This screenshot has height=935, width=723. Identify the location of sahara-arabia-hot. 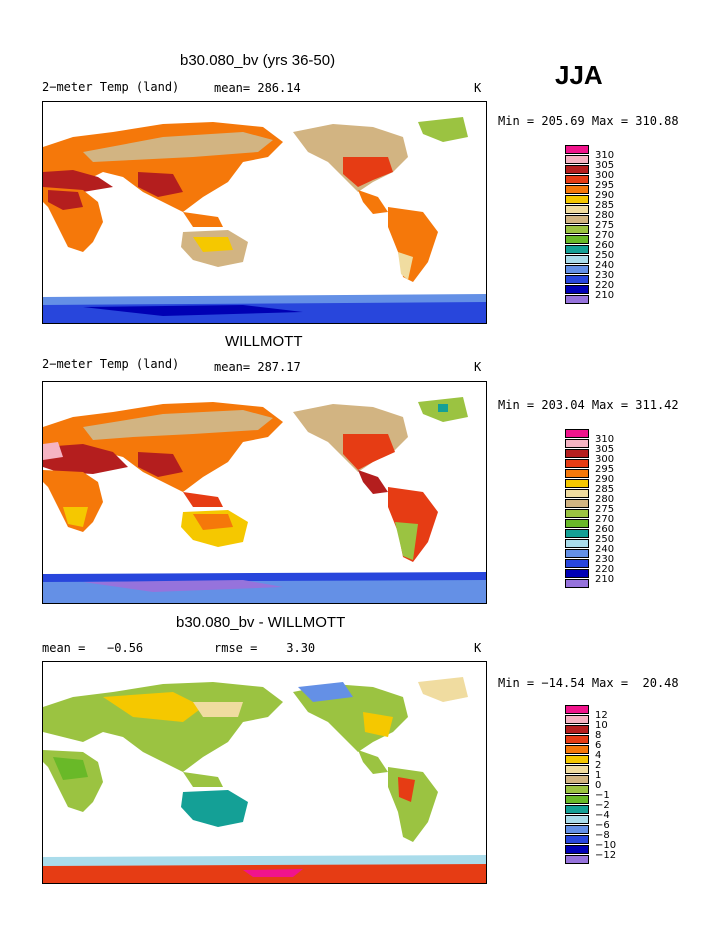
(78, 181).